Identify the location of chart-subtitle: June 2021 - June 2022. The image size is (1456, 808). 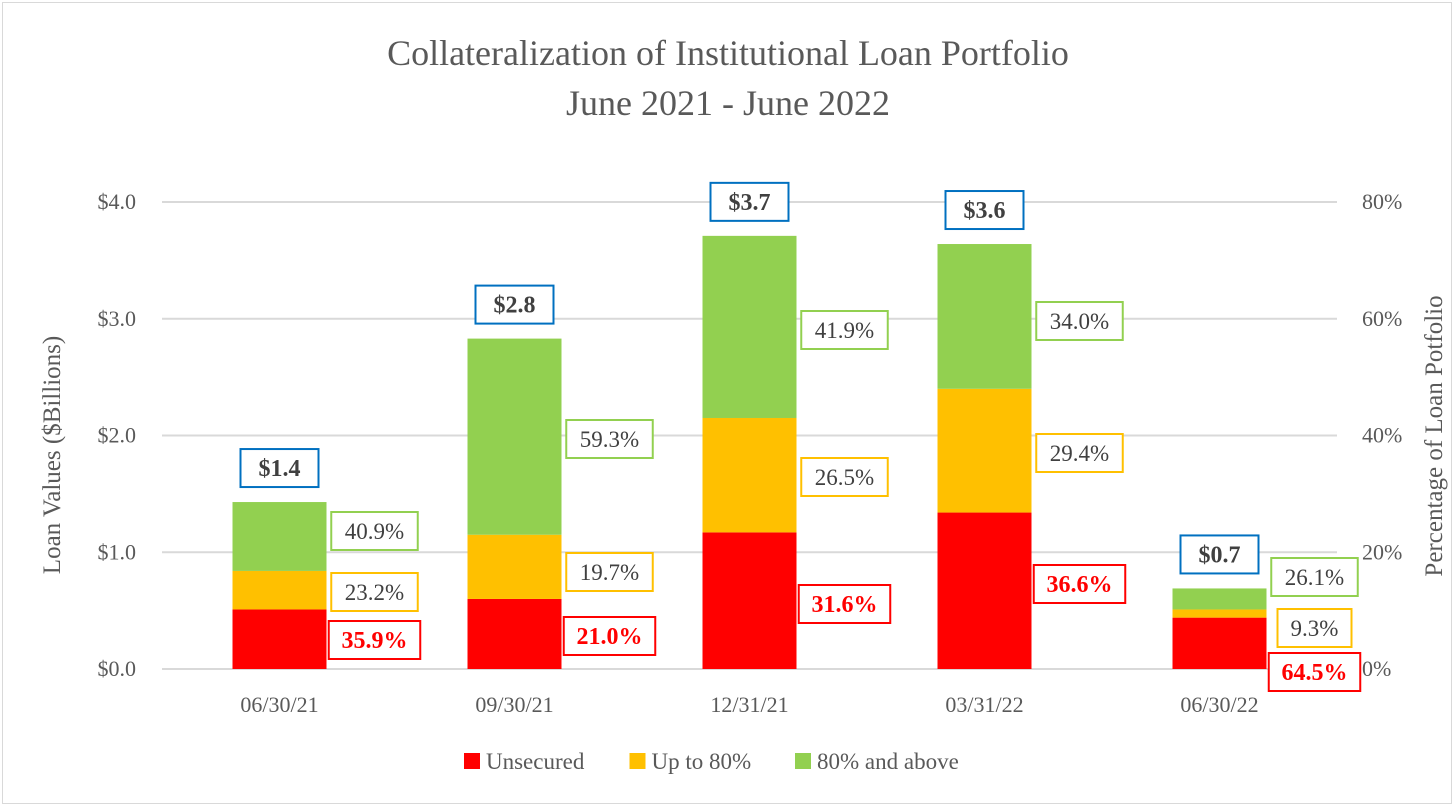
(728, 103).